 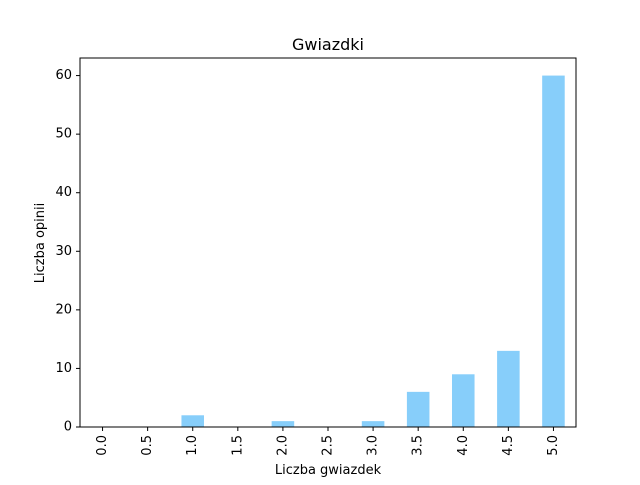 I want to click on x-tick-label: 3.0, so click(x=373, y=445).